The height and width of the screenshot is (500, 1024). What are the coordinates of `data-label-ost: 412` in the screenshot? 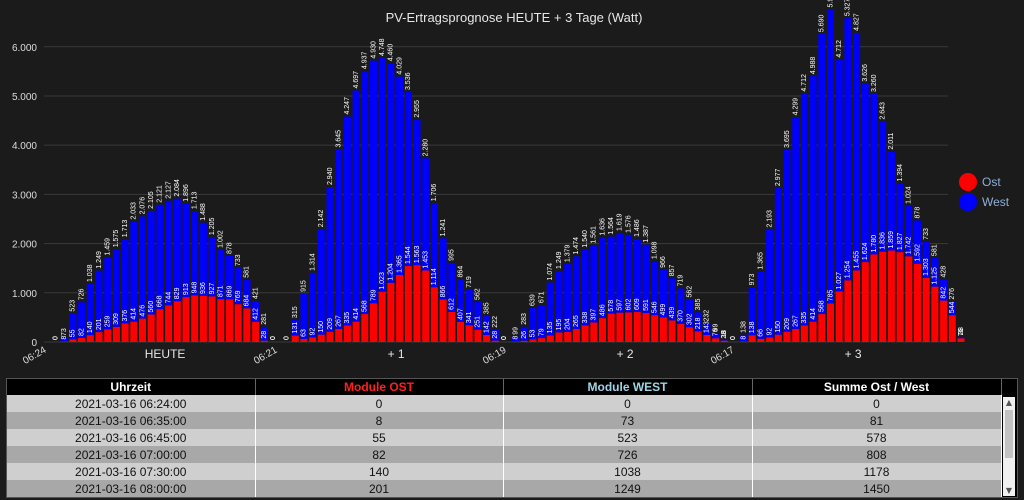 It's located at (255, 314).